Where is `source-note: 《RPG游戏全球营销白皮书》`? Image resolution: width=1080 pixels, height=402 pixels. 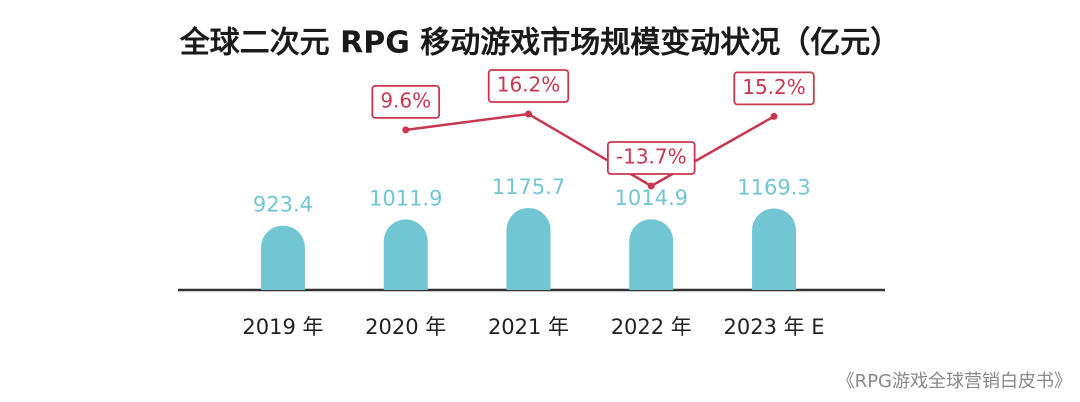 source-note: 《RPG游戏全球营销白皮书》 is located at coordinates (954, 381).